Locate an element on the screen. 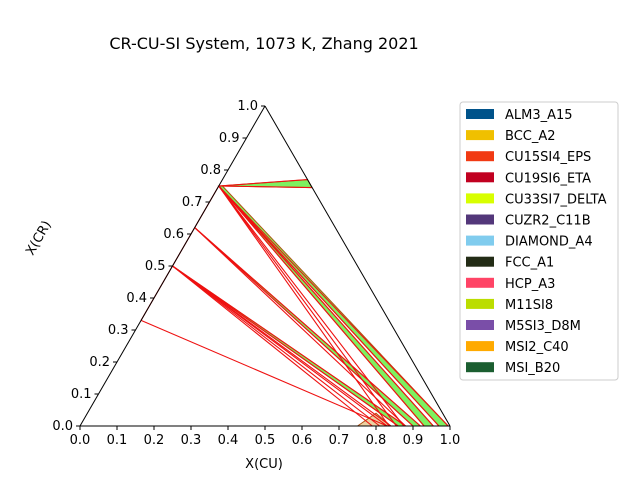 This screenshot has height=484, width=640. legend-label: CUZR2_C11B is located at coordinates (548, 221).